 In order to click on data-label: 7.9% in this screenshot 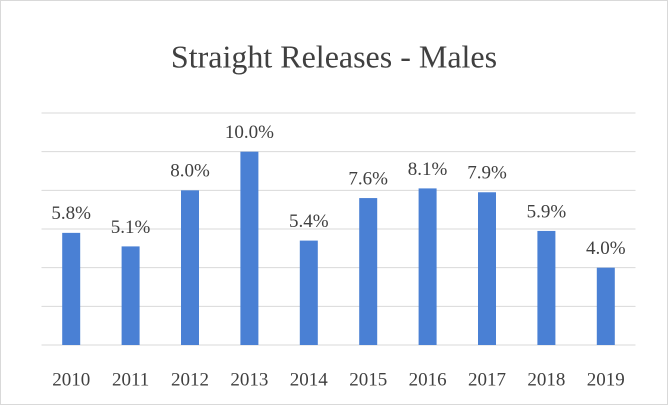, I will do `click(487, 173)`.